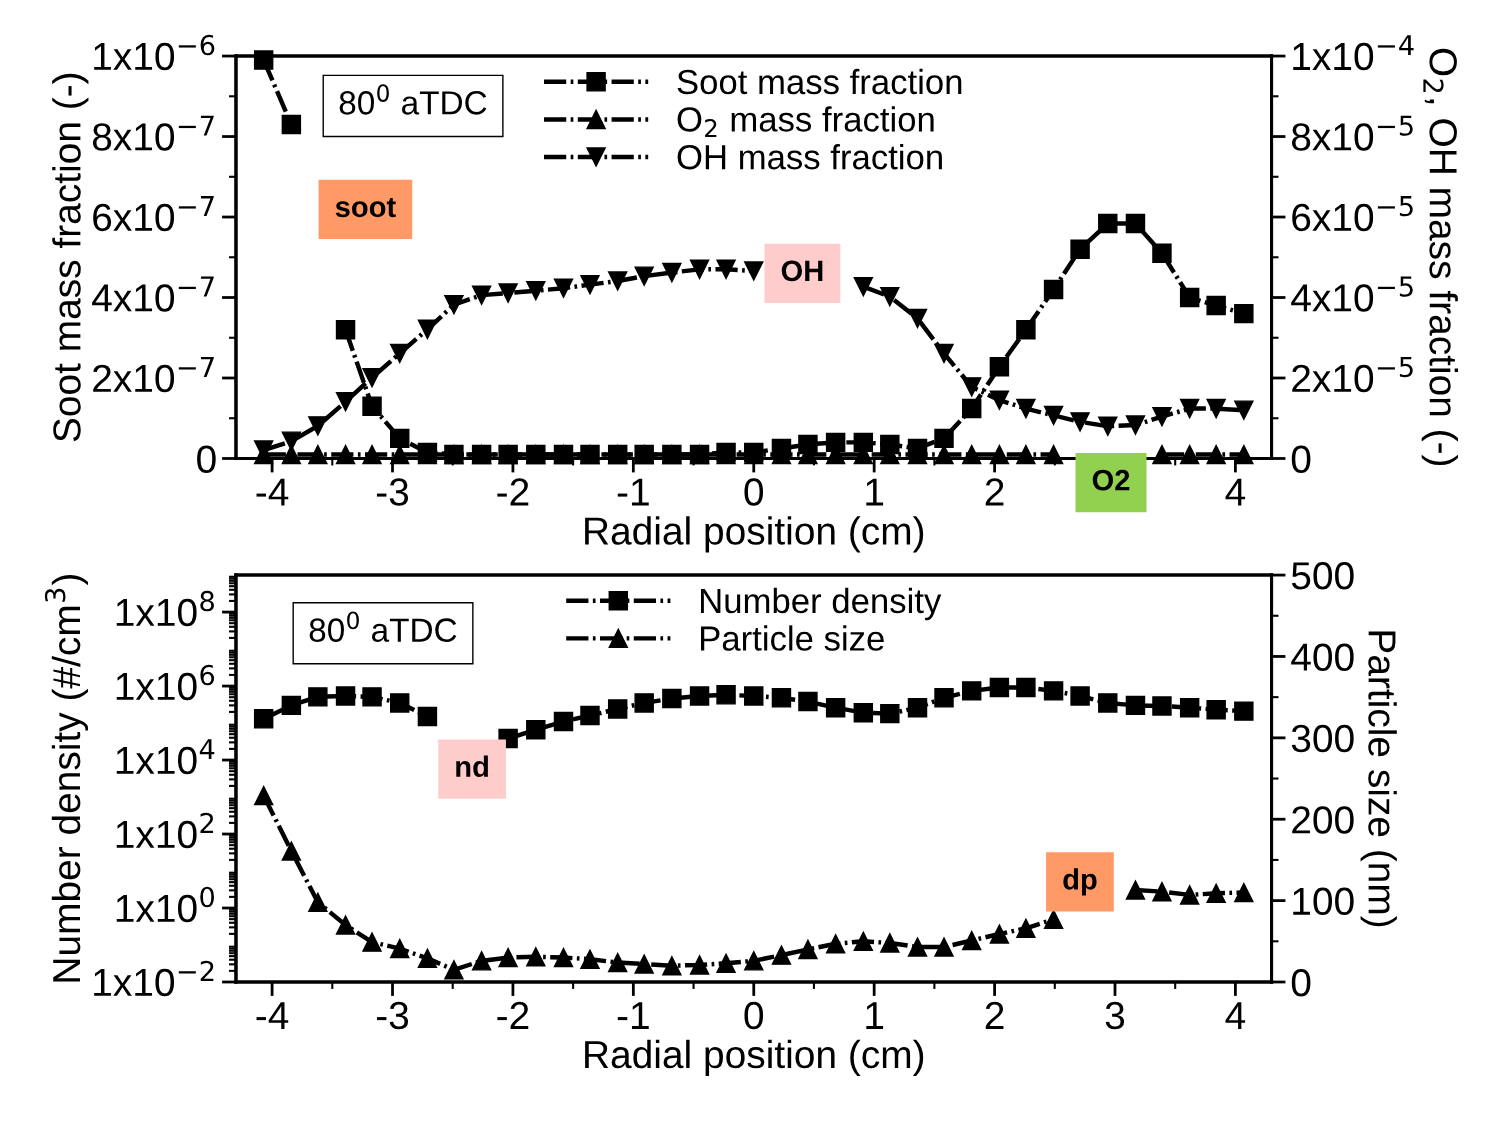 The width and height of the screenshot is (1503, 1121). I want to click on y2-tick-label: 100, so click(1323, 901).